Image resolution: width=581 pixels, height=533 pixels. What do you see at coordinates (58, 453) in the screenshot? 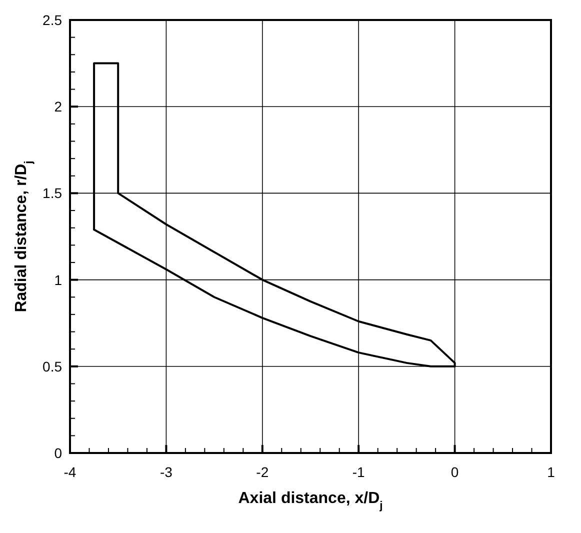
I see `y-tick-label: 0` at bounding box center [58, 453].